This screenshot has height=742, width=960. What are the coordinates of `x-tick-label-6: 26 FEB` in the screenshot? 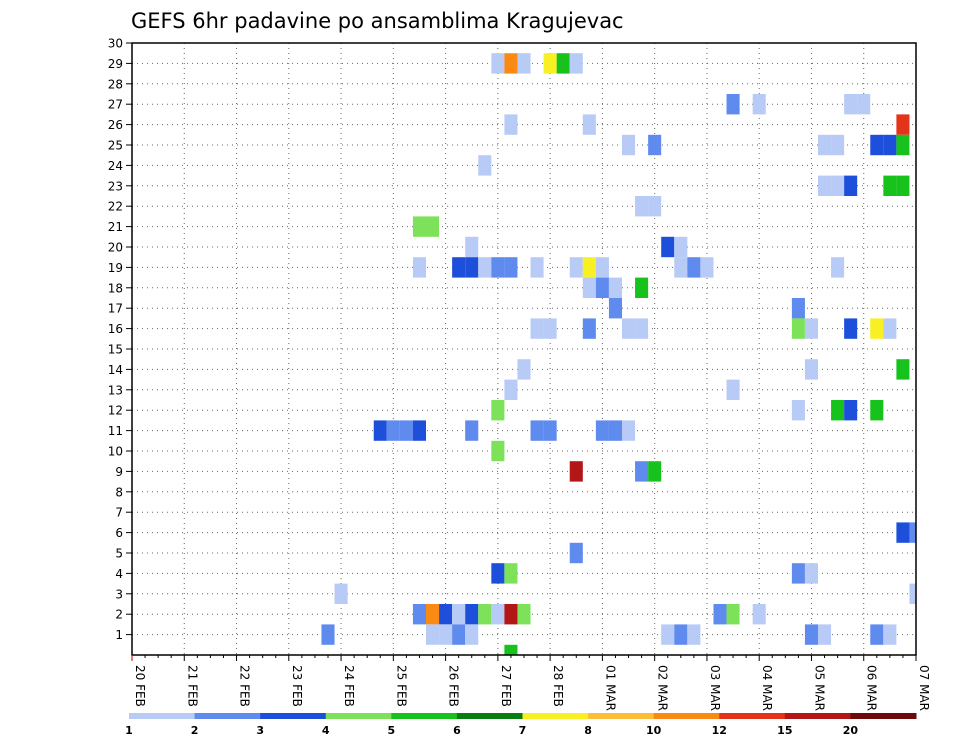 It's located at (454, 686).